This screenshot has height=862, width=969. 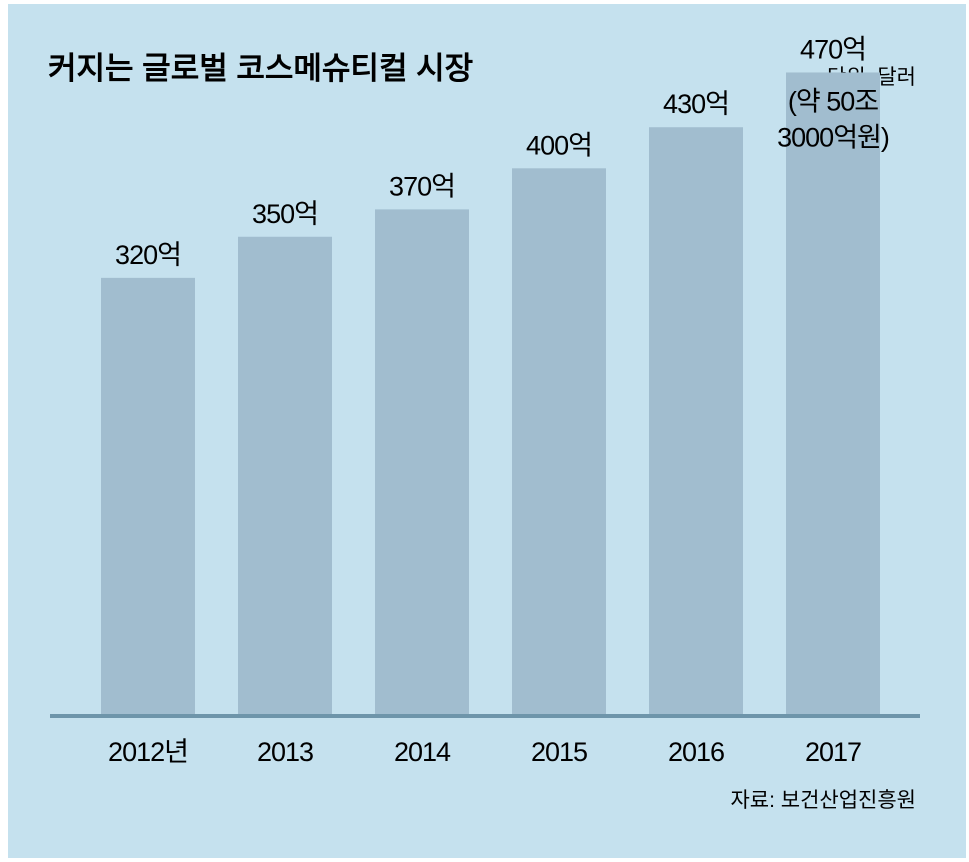 I want to click on category-label: 2016, so click(x=696, y=752).